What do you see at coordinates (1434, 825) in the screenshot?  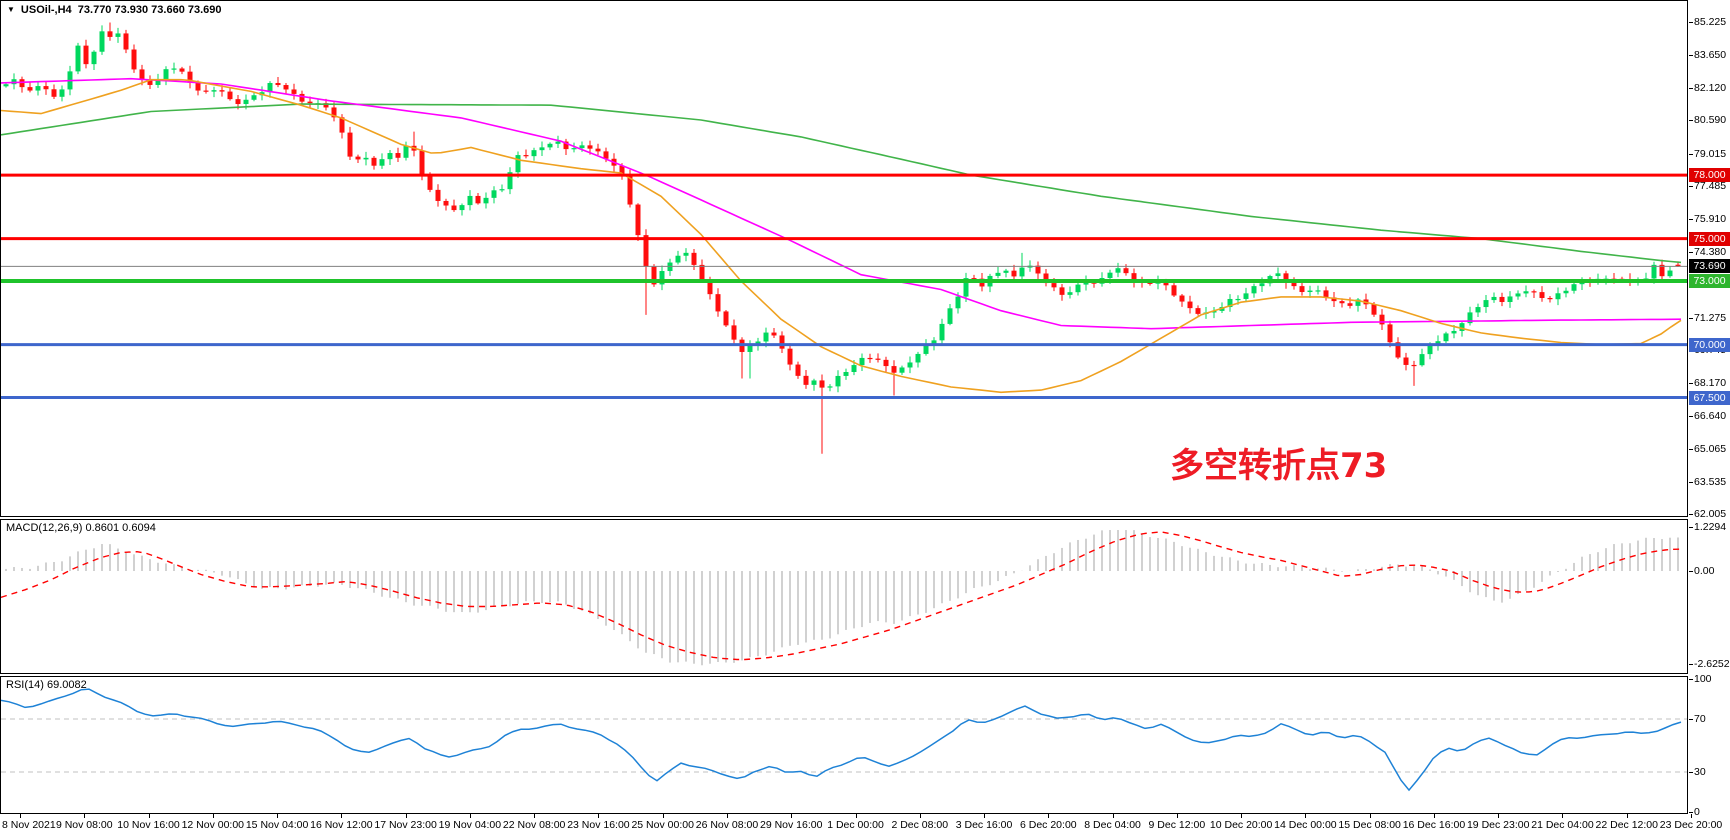 I see `time-axis-label: 16 Dec 16:00` at bounding box center [1434, 825].